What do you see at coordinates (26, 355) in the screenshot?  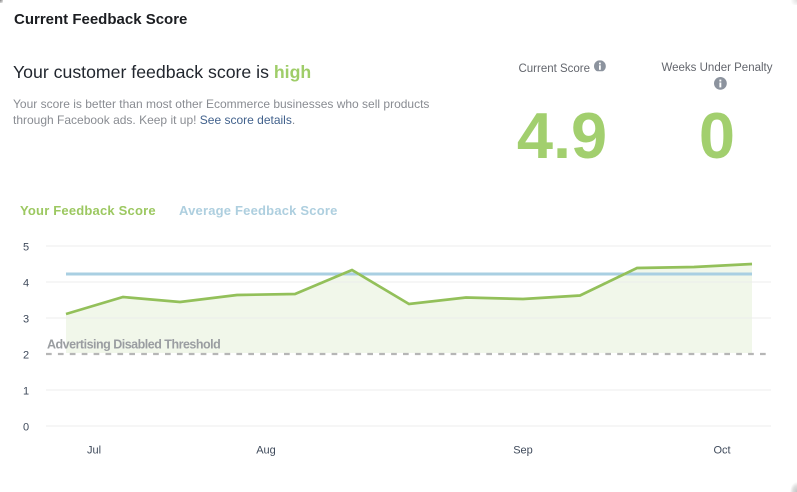 I see `svg-text: 2` at bounding box center [26, 355].